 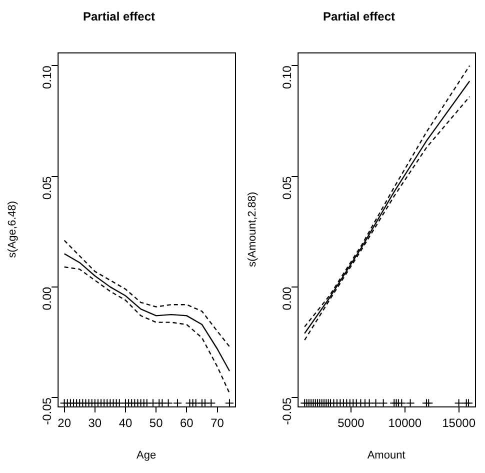 What do you see at coordinates (187, 423) in the screenshot?
I see `x-tick-label: 60` at bounding box center [187, 423].